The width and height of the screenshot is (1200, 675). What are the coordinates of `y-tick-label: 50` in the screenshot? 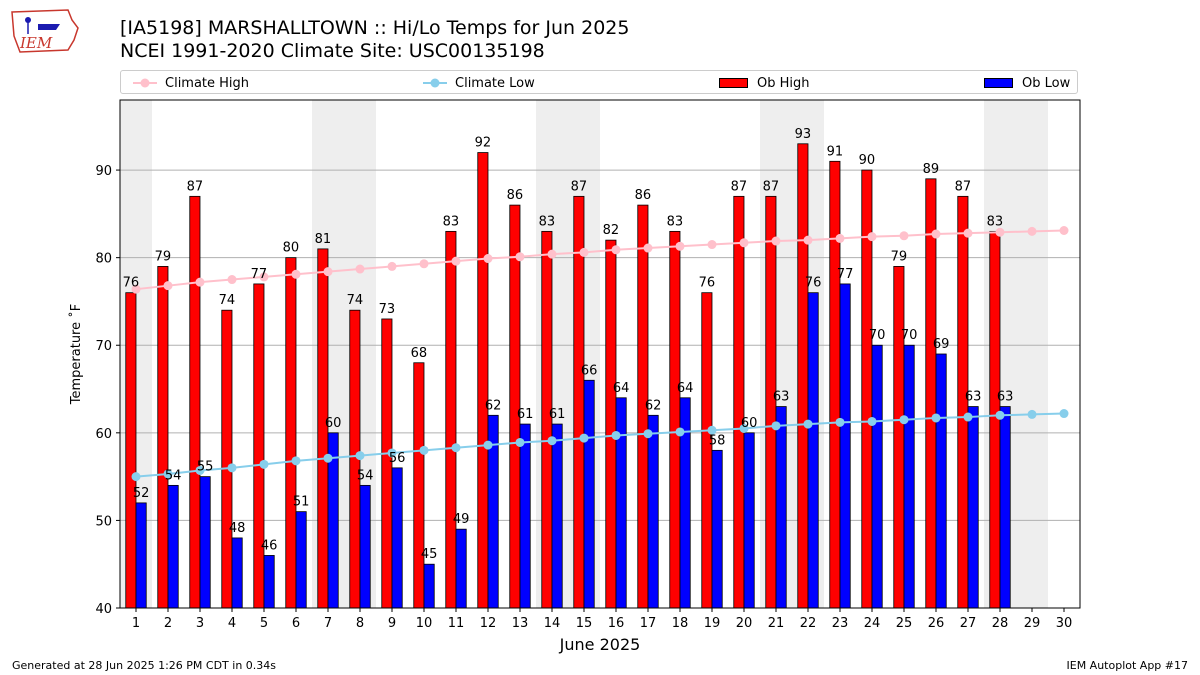 It's located at (103, 521).